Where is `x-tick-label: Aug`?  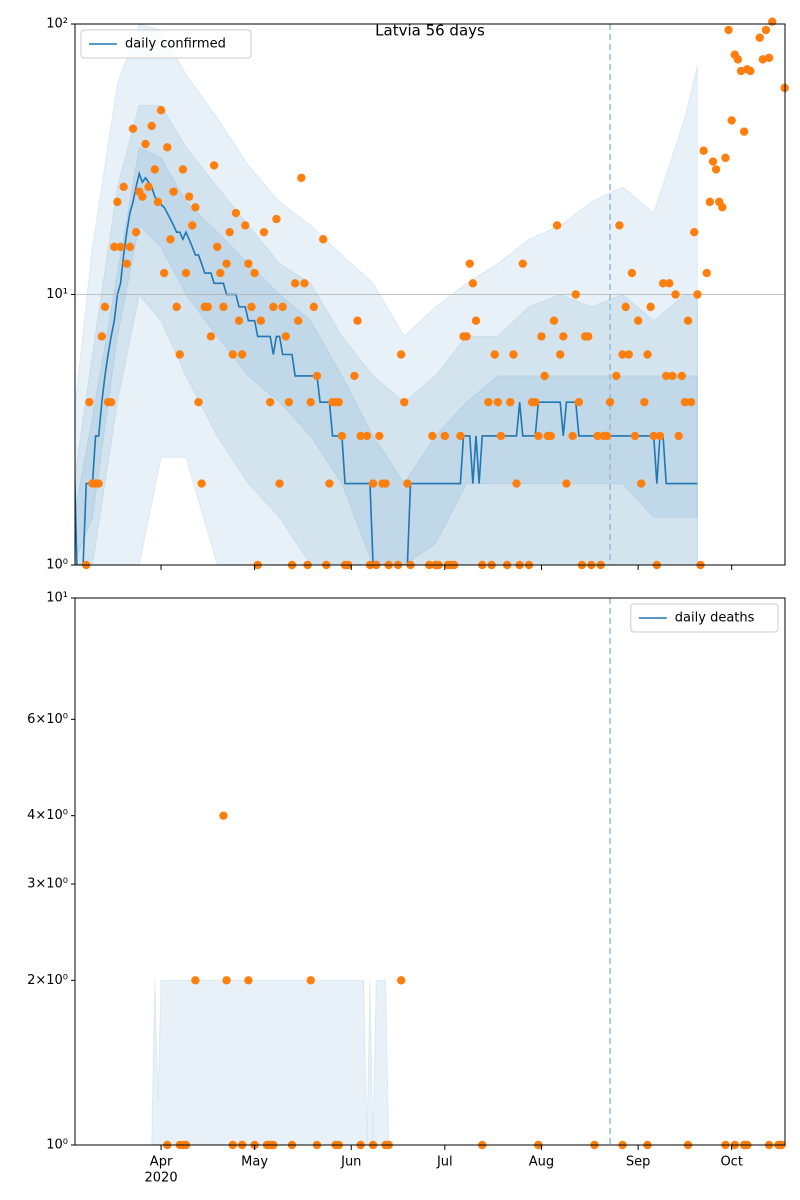
x-tick-label: Aug is located at coordinates (541, 1162).